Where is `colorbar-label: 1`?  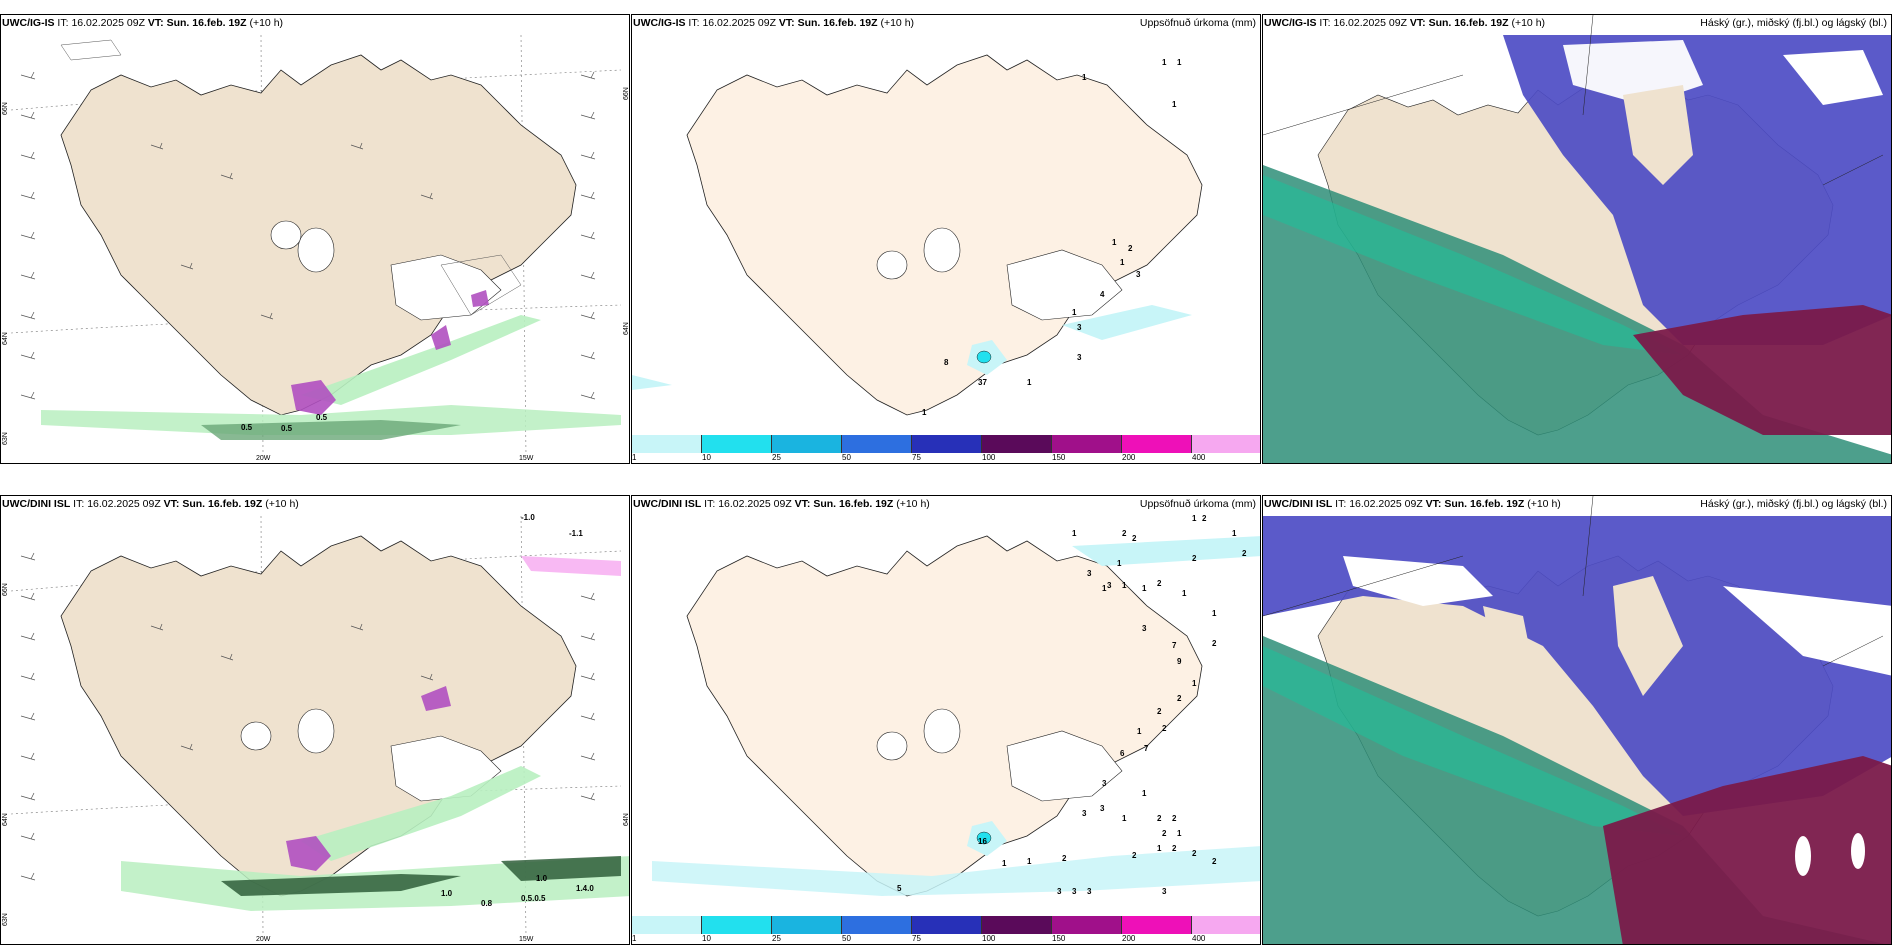 colorbar-label: 1 is located at coordinates (634, 938).